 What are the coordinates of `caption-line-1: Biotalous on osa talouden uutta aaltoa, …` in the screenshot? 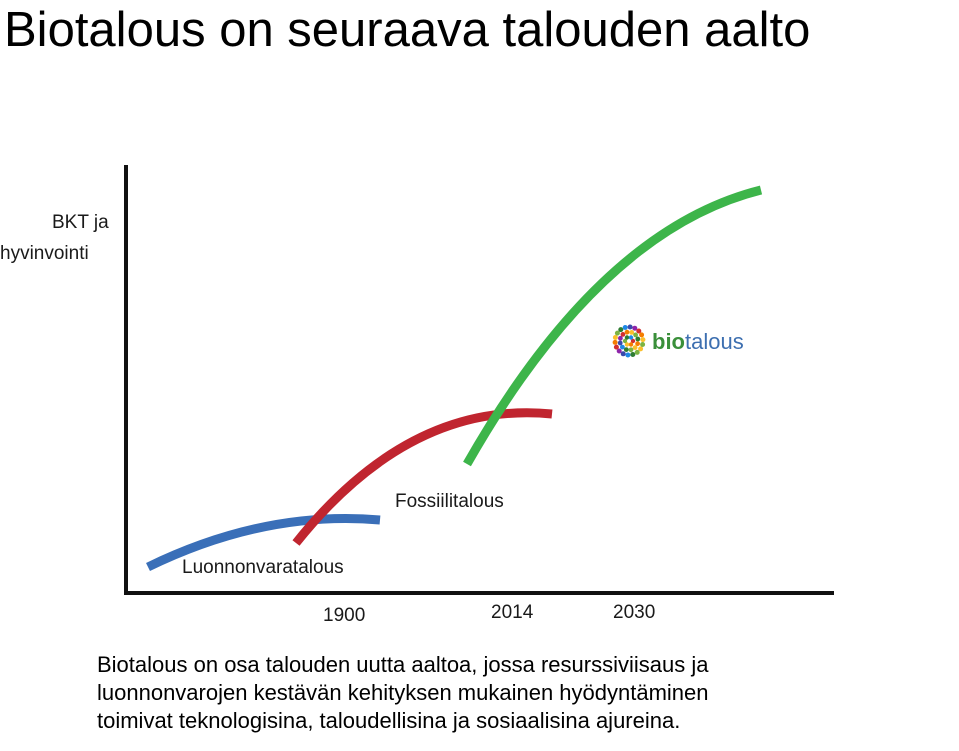 It's located at (403, 664).